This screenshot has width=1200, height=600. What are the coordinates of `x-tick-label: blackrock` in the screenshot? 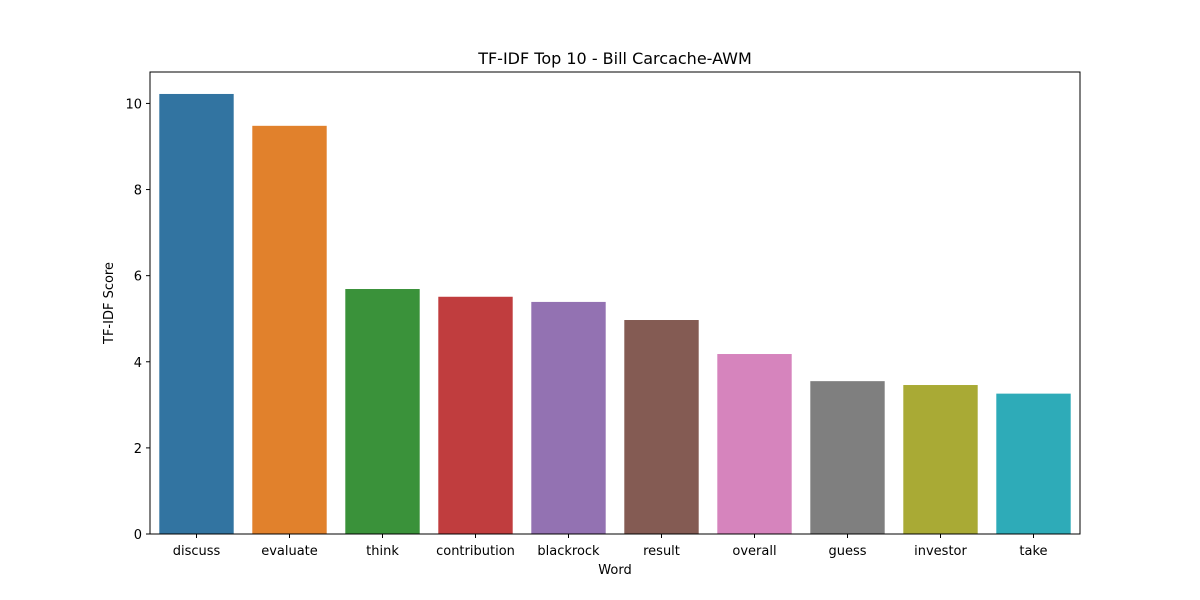 It's located at (568, 551).